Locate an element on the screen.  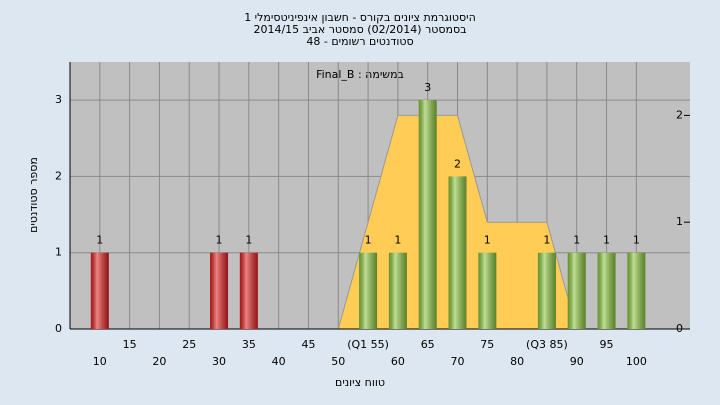
y2-tick-label: 2 is located at coordinates (679, 114).